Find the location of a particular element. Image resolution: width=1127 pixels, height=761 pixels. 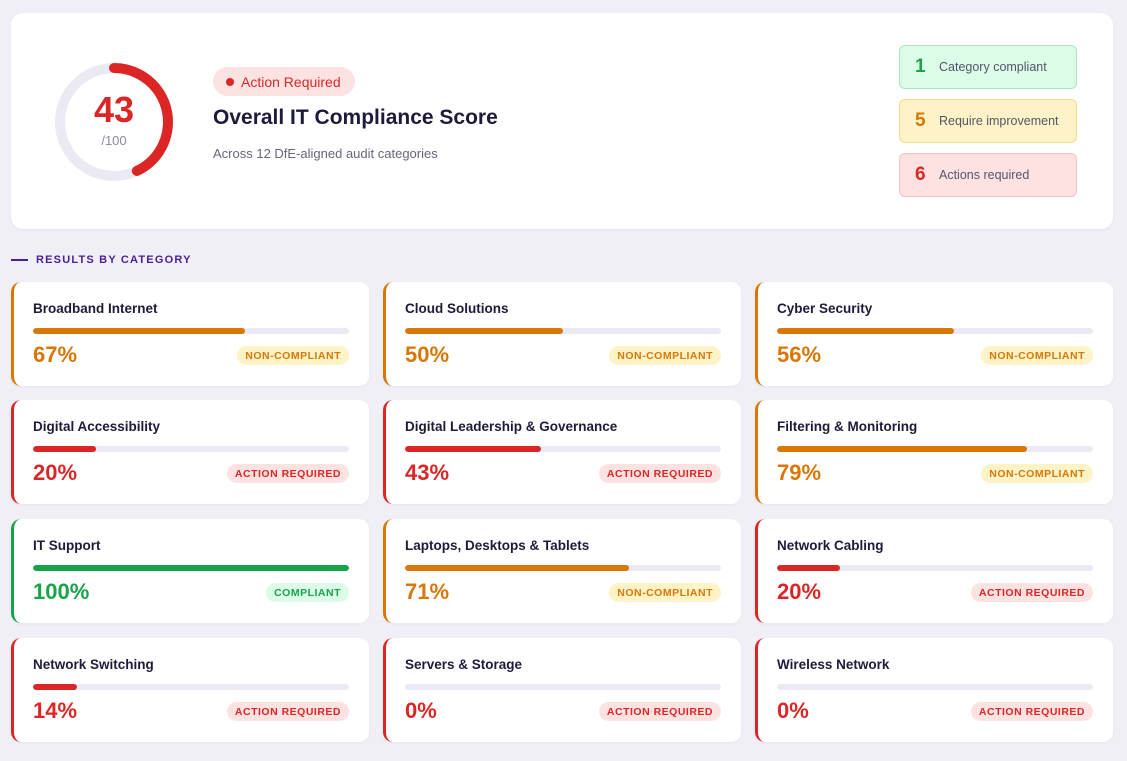

category-card: Digital Accessibility 20% ACTION REQUIRED is located at coordinates (190, 452).